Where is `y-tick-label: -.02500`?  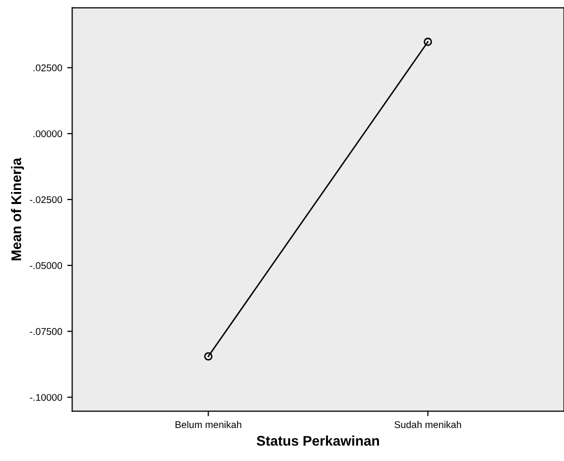 y-tick-label: -.02500 is located at coordinates (46, 200).